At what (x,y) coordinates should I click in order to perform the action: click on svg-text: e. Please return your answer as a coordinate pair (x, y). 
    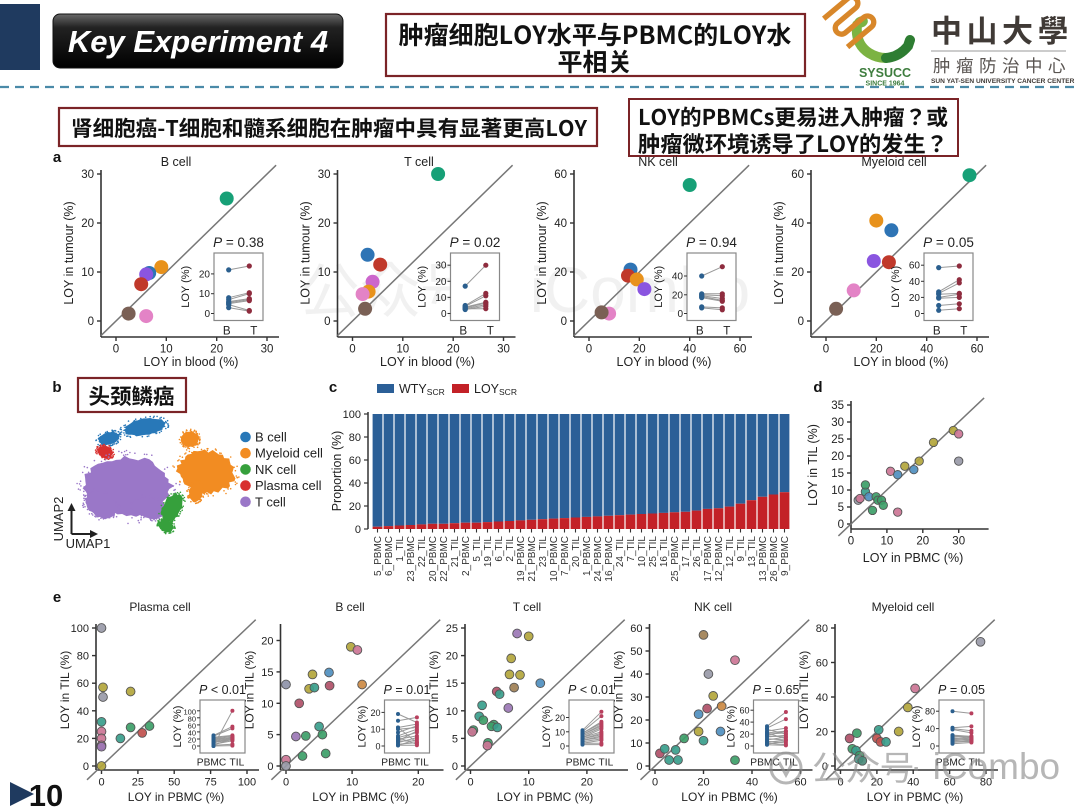
    Looking at the image, I should click on (57, 597).